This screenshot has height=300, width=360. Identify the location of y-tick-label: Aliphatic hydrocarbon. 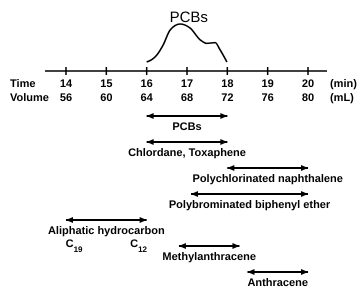
(106, 231).